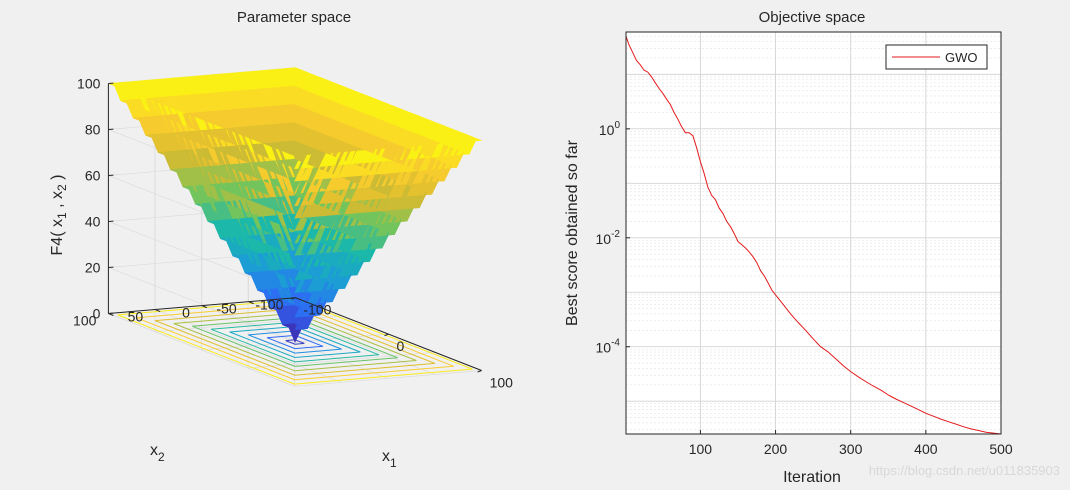 The width and height of the screenshot is (1070, 490). What do you see at coordinates (85, 321) in the screenshot?
I see `x2-tick-label: 100` at bounding box center [85, 321].